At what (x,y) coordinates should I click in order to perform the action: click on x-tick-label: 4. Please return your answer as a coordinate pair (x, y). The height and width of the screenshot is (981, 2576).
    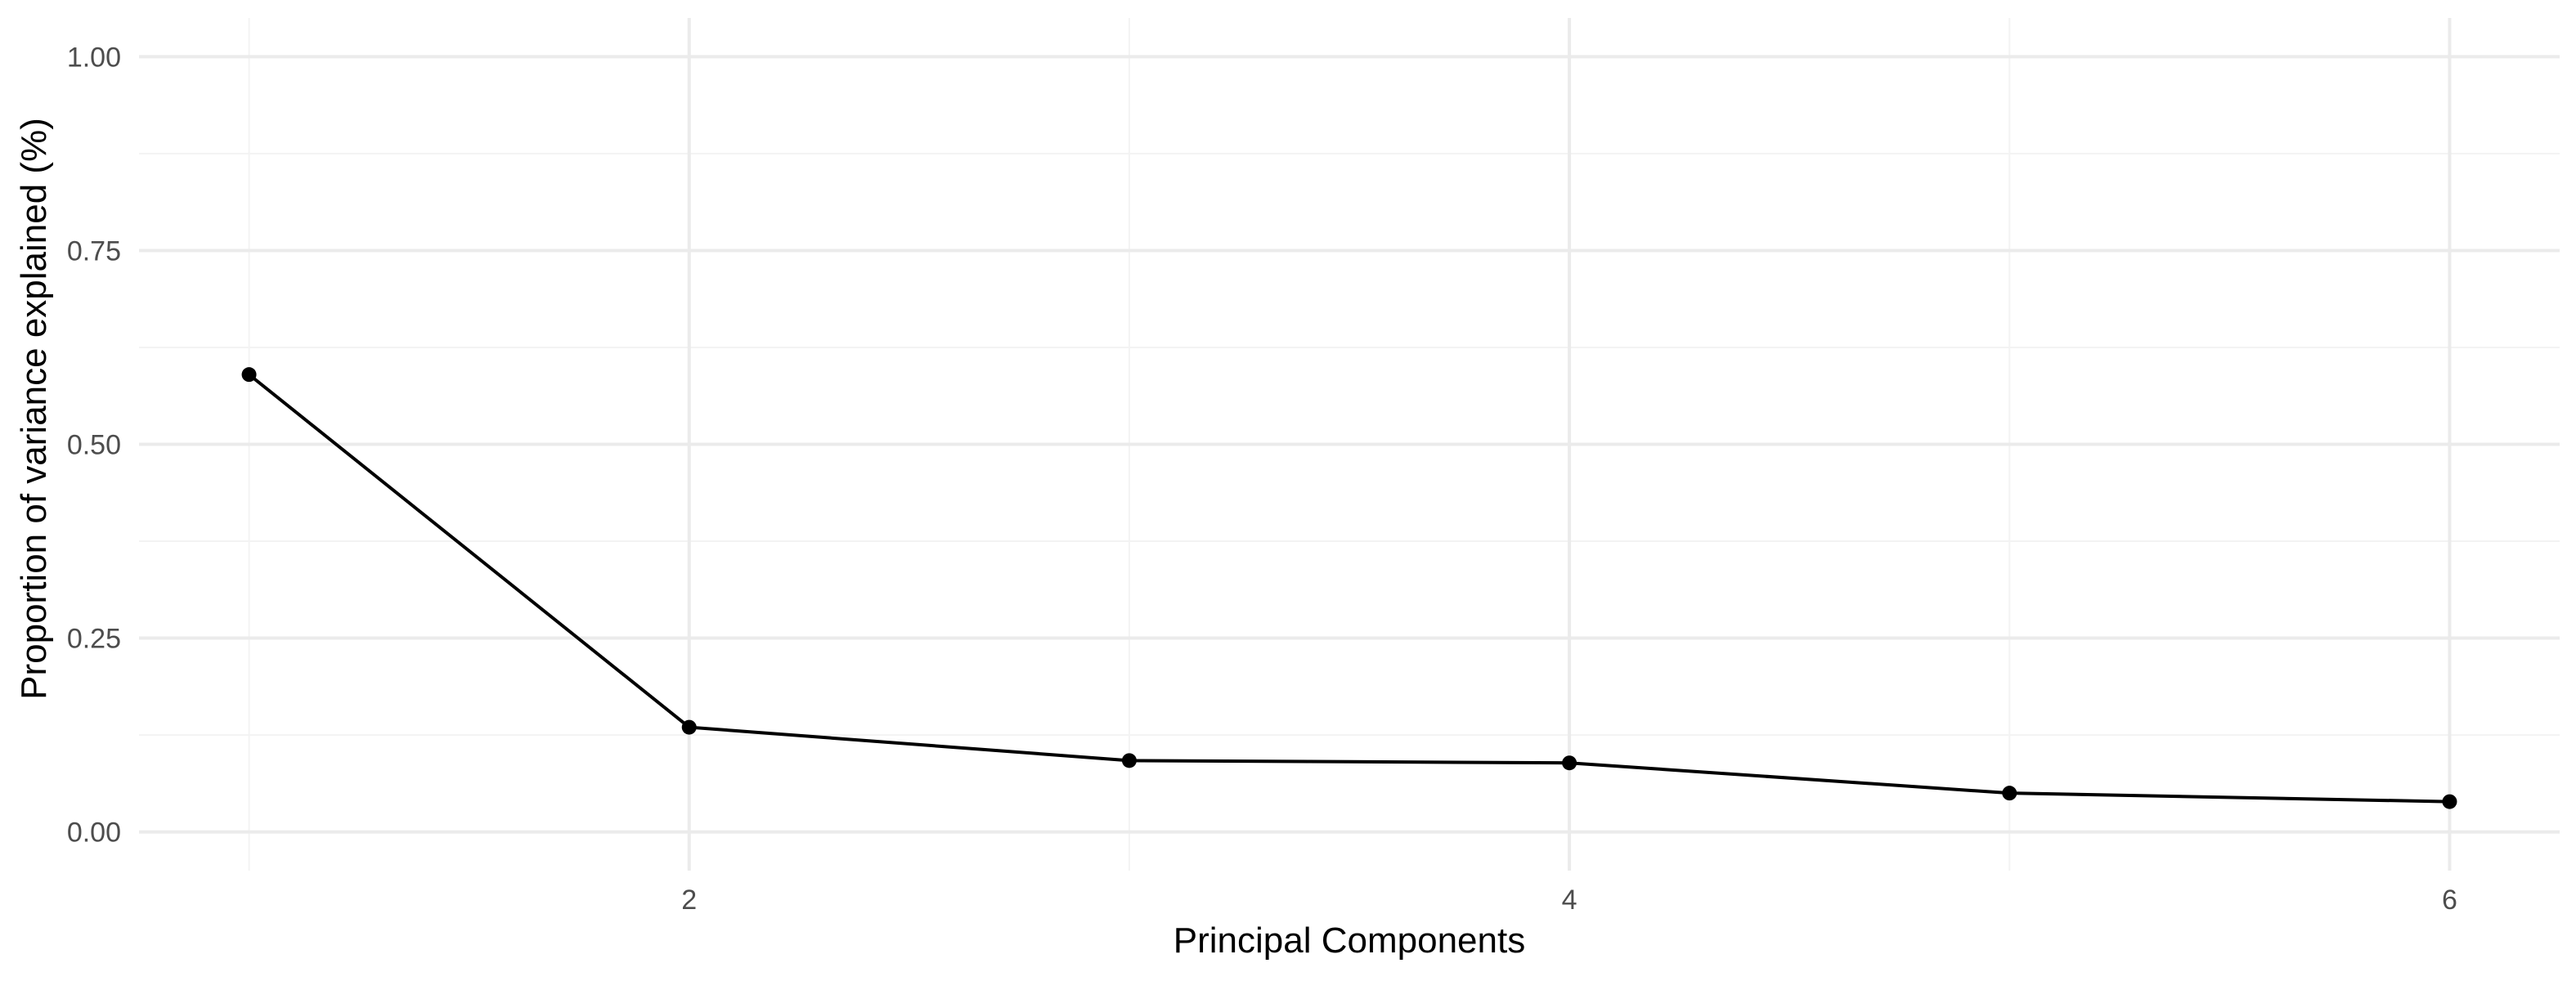
    Looking at the image, I should click on (1569, 900).